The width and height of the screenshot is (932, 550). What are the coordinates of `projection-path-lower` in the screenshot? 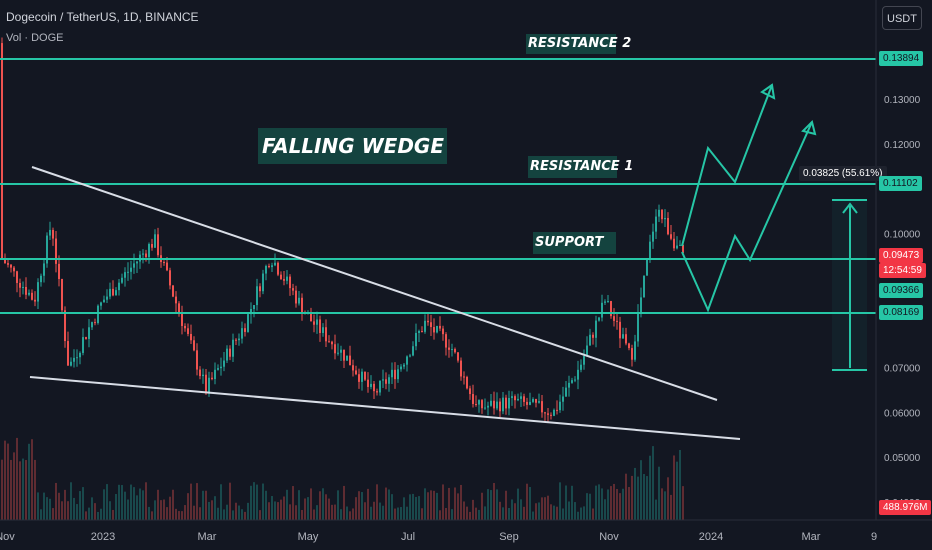 It's located at (747, 217).